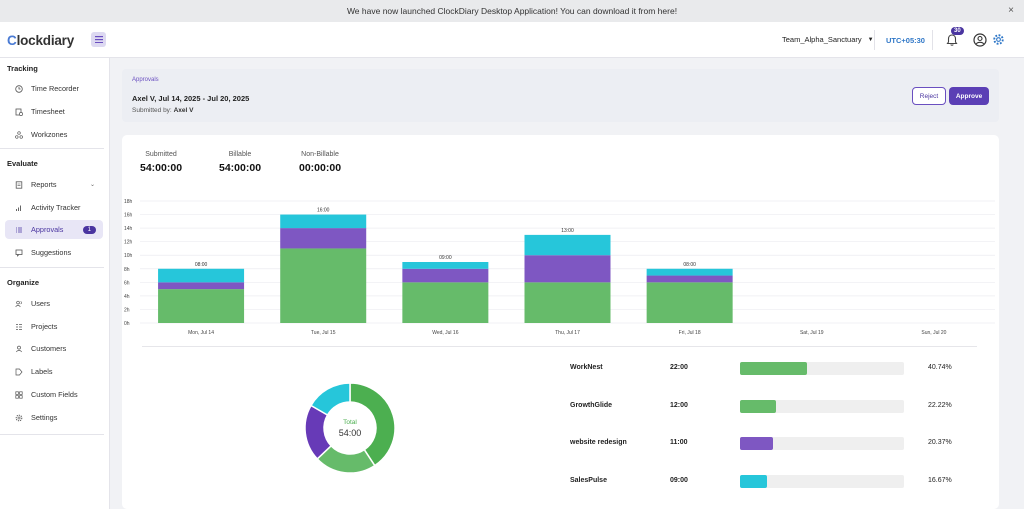 This screenshot has width=1024, height=509. Describe the element at coordinates (128, 202) in the screenshot. I see `y-tick-label: 18h` at that location.